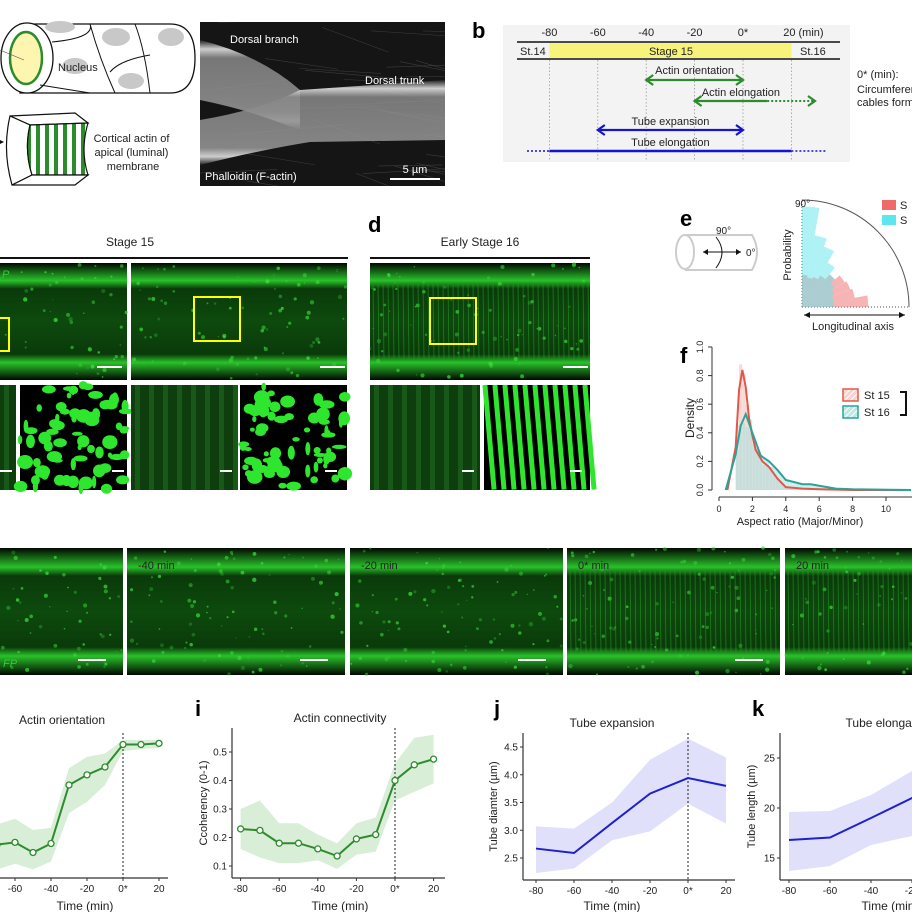 The height and width of the screenshot is (912, 912). Describe the element at coordinates (264, 40) in the screenshot. I see `dorsal-branch-label: Dorsal branch` at that location.